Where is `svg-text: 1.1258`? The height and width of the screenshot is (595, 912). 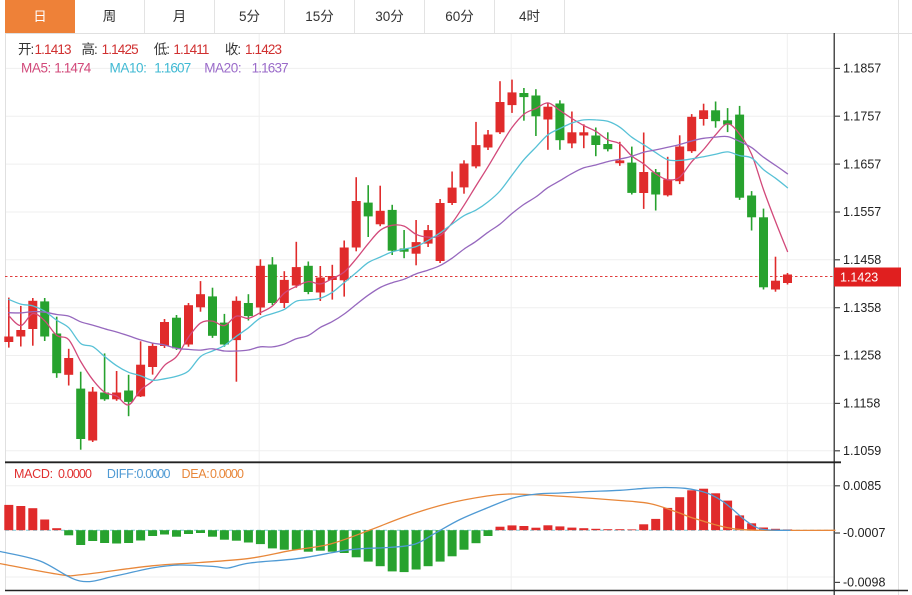 svg-text: 1.1258 is located at coordinates (862, 356).